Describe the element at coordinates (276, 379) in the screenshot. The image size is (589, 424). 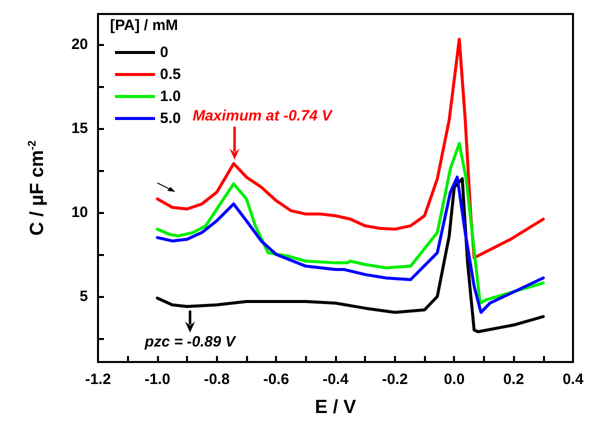
I see `x-tick-label: -0.6` at that location.